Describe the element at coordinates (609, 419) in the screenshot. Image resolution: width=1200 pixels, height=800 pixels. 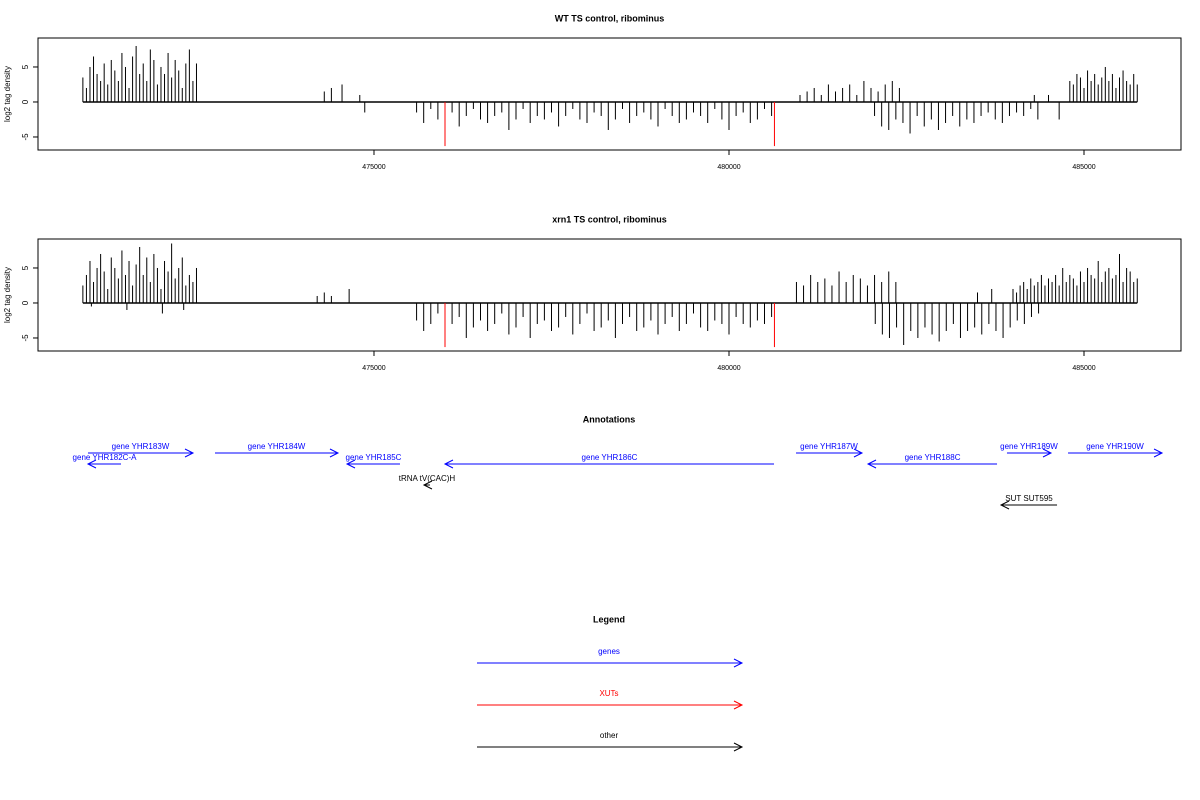
I see `annotations-title: Annotations` at that location.